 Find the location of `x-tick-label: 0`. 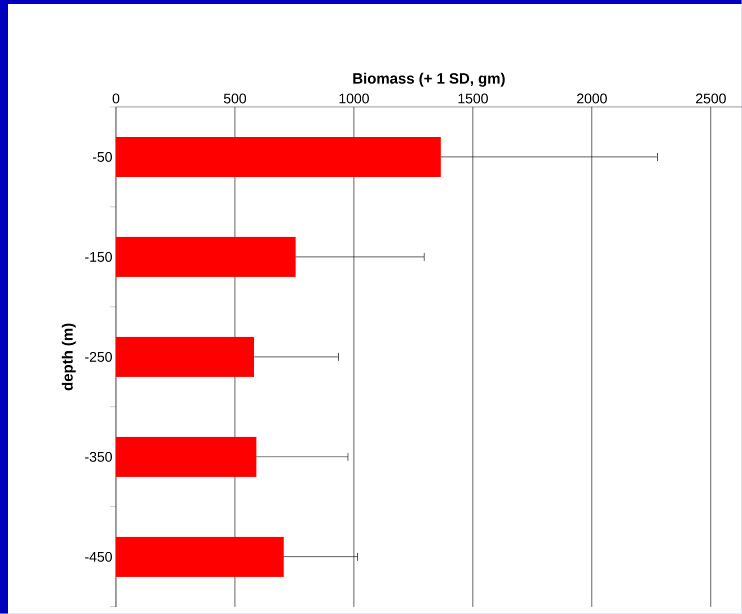

x-tick-label: 0 is located at coordinates (116, 99).